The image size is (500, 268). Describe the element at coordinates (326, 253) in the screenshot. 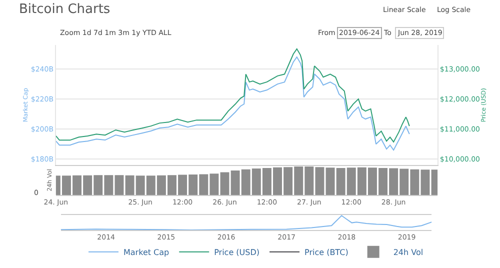

I see `legend-label: Price (BTC)` at that location.